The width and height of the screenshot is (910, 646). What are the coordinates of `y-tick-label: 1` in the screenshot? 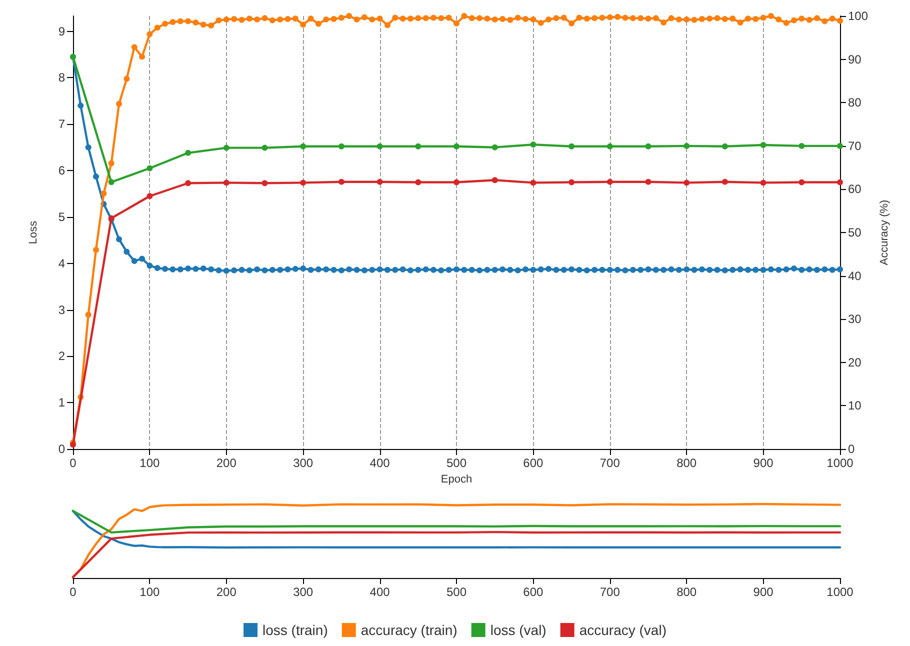 It's located at (62, 403).